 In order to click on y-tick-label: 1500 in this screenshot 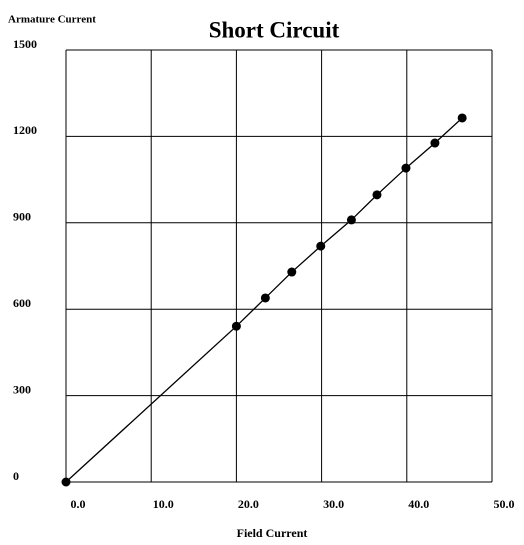, I will do `click(25, 44)`.